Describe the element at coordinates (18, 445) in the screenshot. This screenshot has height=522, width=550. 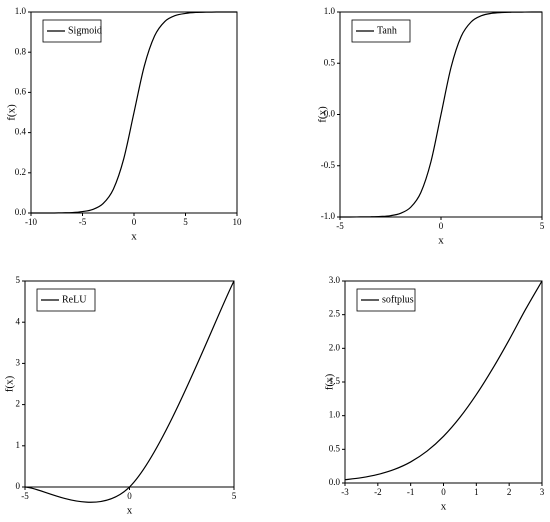
I see `y-tick-label: 1` at that location.